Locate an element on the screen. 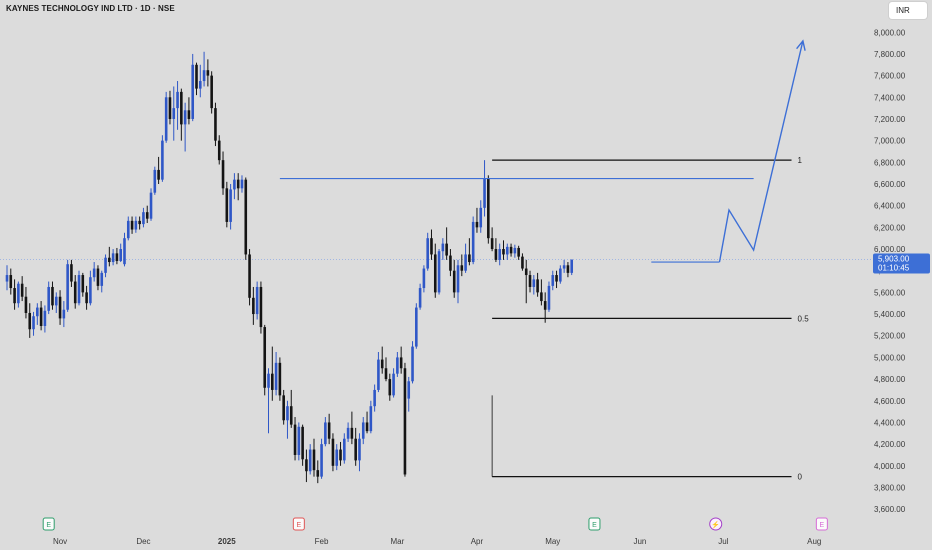  bar-countdown: 01:10:45 is located at coordinates (894, 268).